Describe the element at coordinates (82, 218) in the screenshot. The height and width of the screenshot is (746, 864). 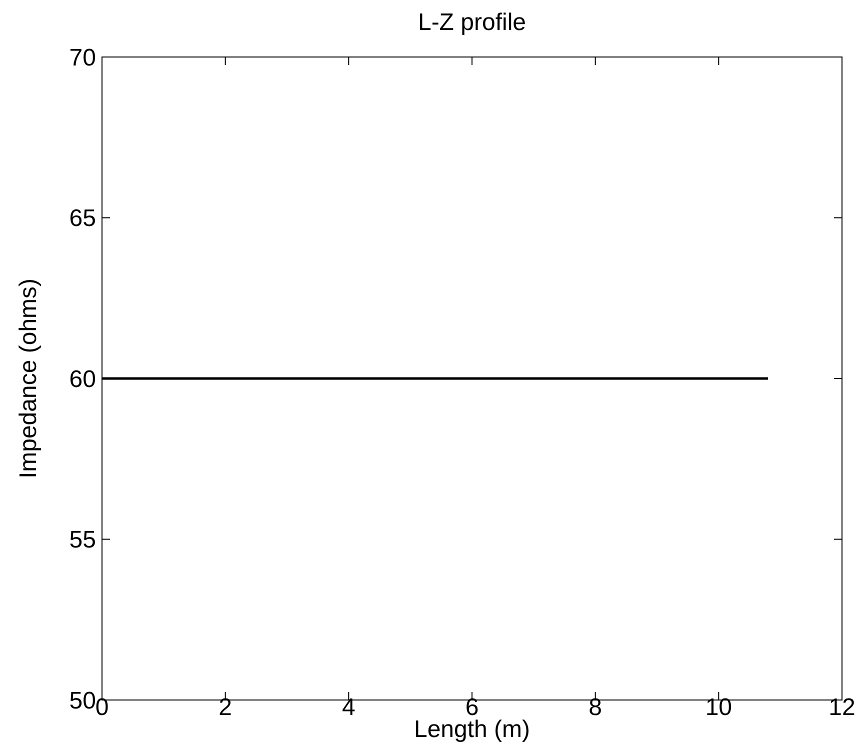
I see `y-tick-label: 65` at that location.